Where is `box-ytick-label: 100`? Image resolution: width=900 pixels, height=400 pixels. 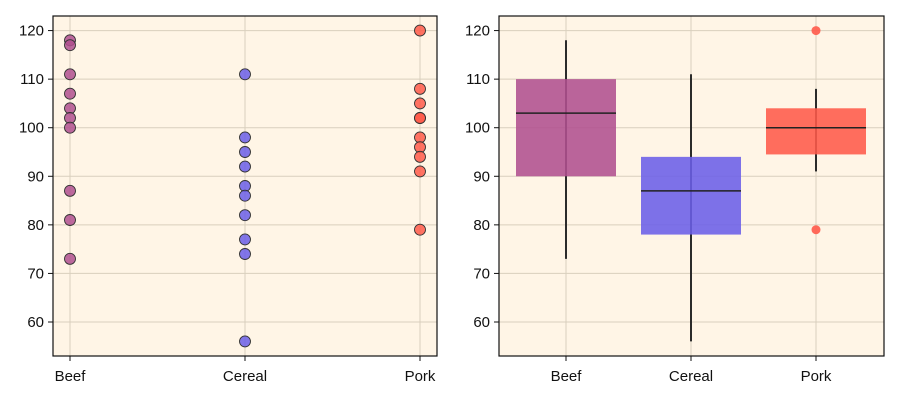
box-ytick-label: 100 is located at coordinates (477, 128).